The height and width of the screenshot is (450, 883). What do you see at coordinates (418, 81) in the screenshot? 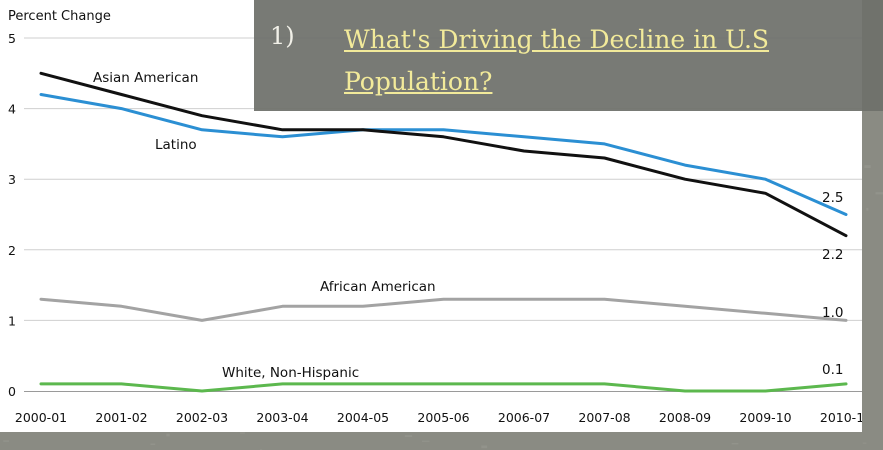
I see `link-line-2: Population?` at bounding box center [418, 81].